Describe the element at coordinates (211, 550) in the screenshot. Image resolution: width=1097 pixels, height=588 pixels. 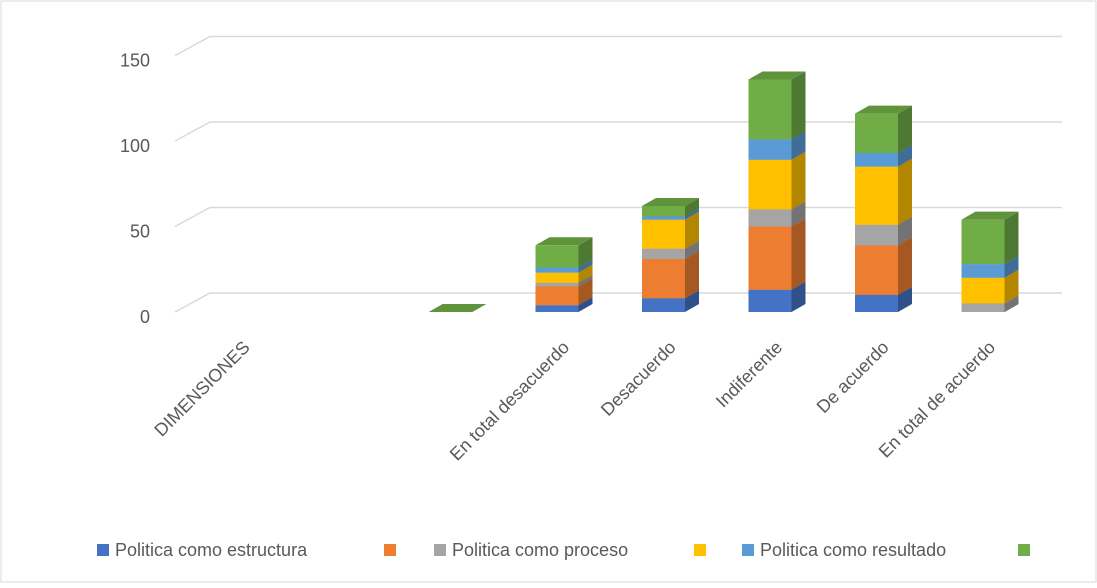
I see `legend-label: Politica como estructura` at that location.